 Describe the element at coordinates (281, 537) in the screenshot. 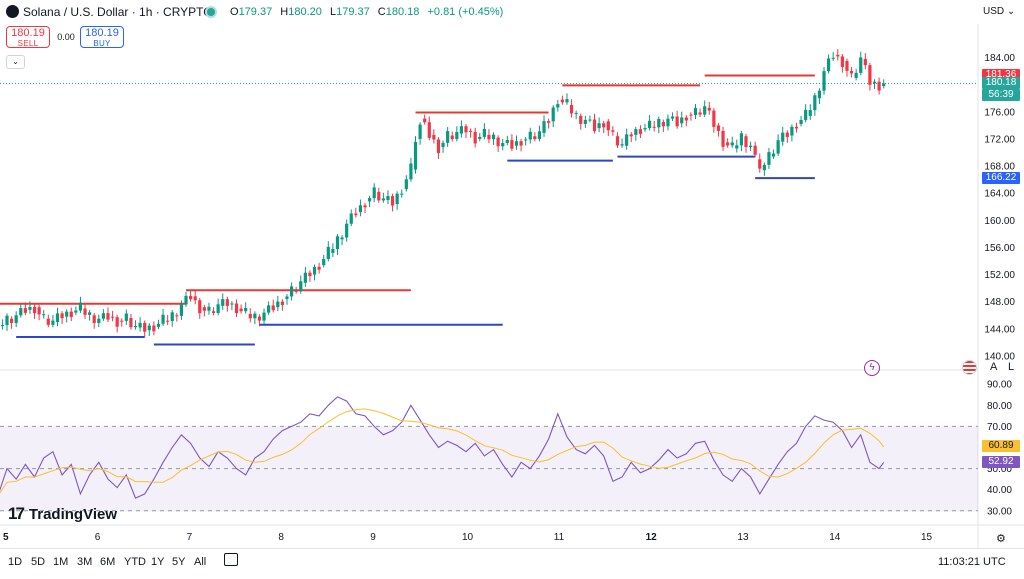

I see `time-axis-label: 8` at that location.